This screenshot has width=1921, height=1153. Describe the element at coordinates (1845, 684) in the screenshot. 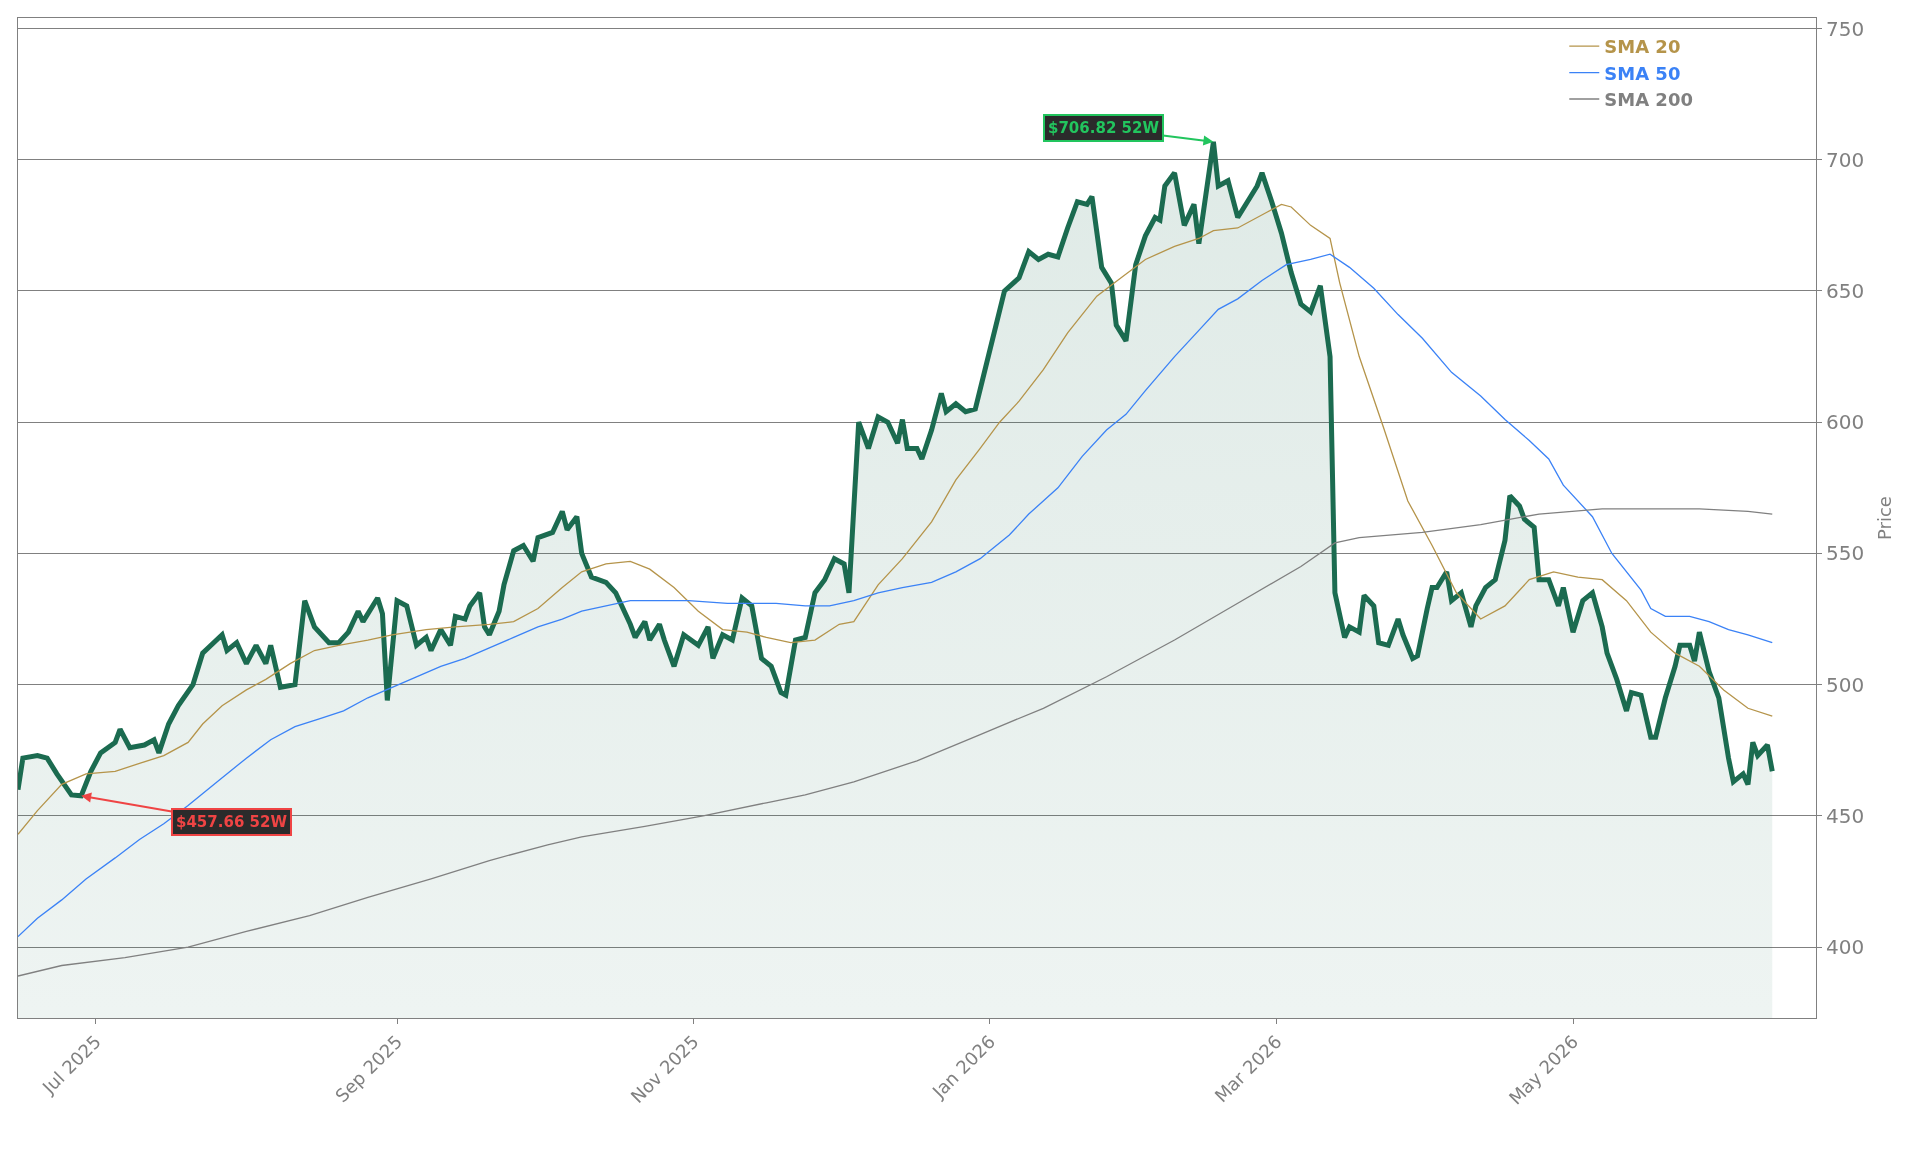

I see `y-tick-label: 500` at that location.